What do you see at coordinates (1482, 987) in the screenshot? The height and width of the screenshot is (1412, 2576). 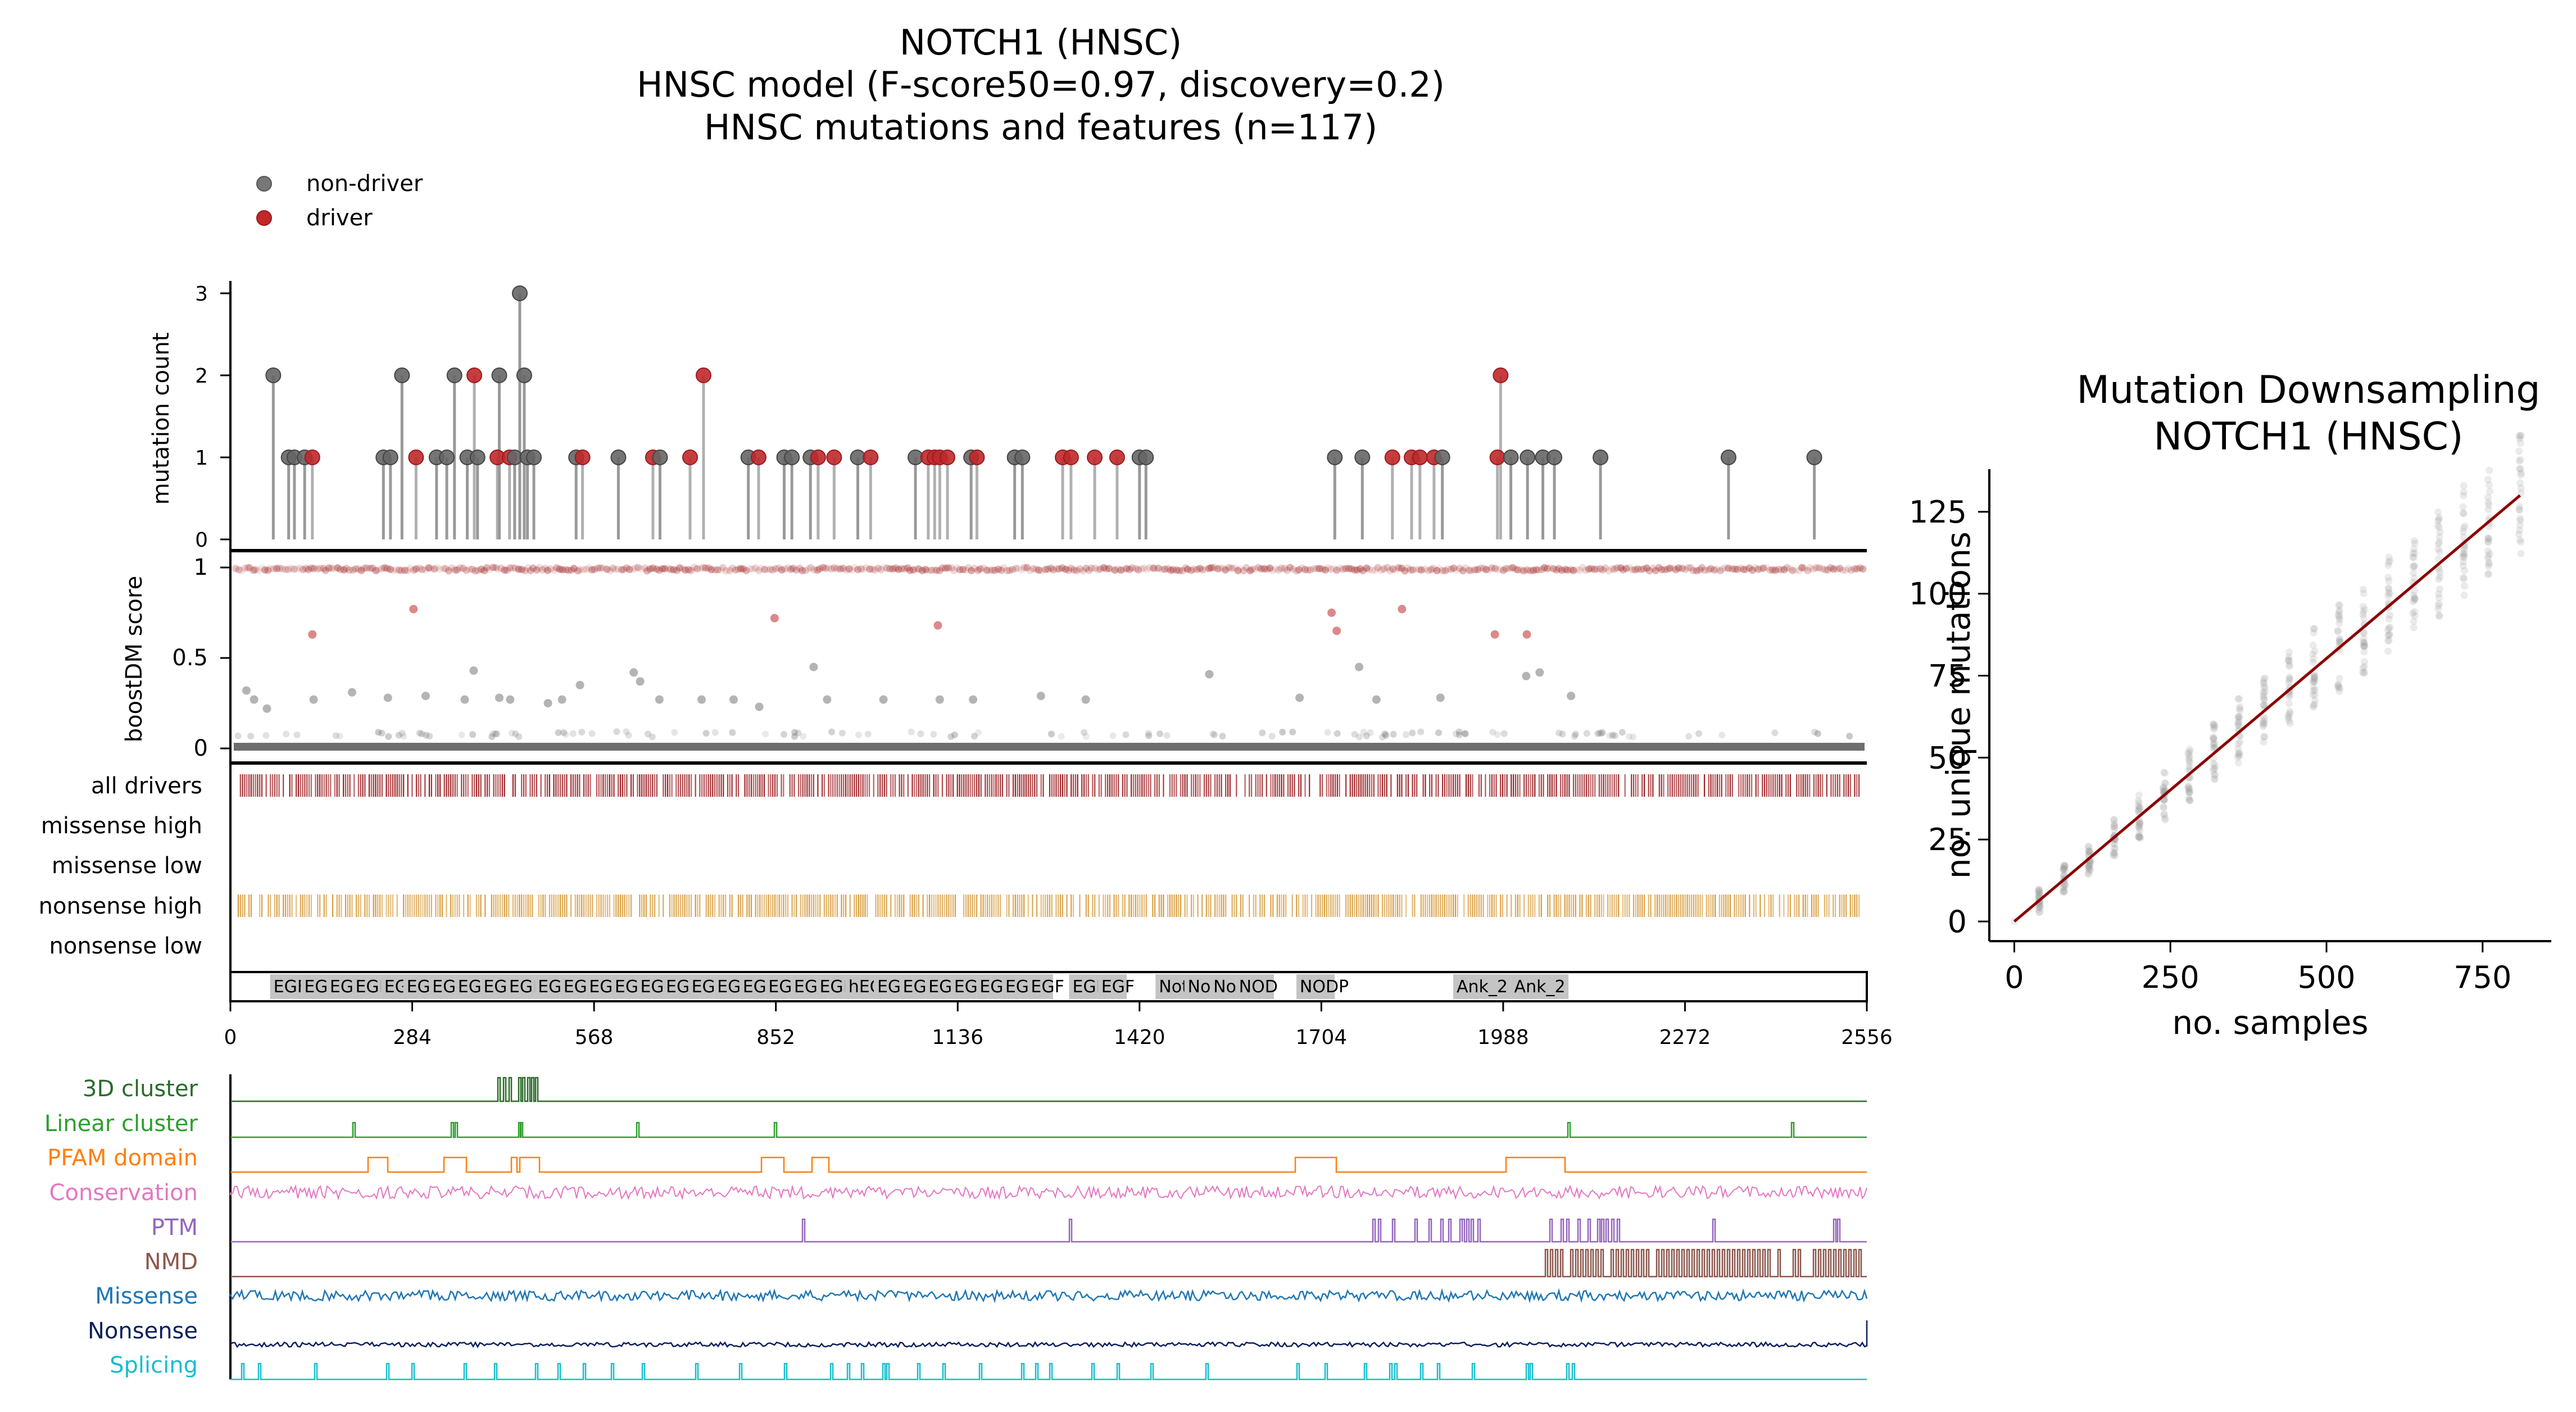 I see `domain-label: Ank_2` at bounding box center [1482, 987].